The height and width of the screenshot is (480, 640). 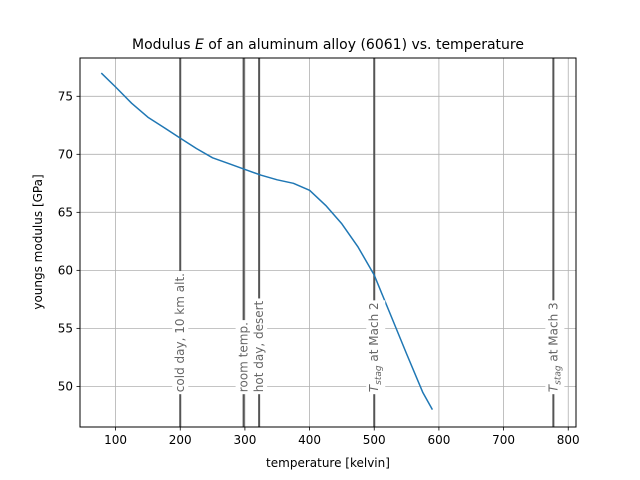 I want to click on x-axis-ticks: 100 200 300 400 500 600 700 800, so click(x=342, y=437).